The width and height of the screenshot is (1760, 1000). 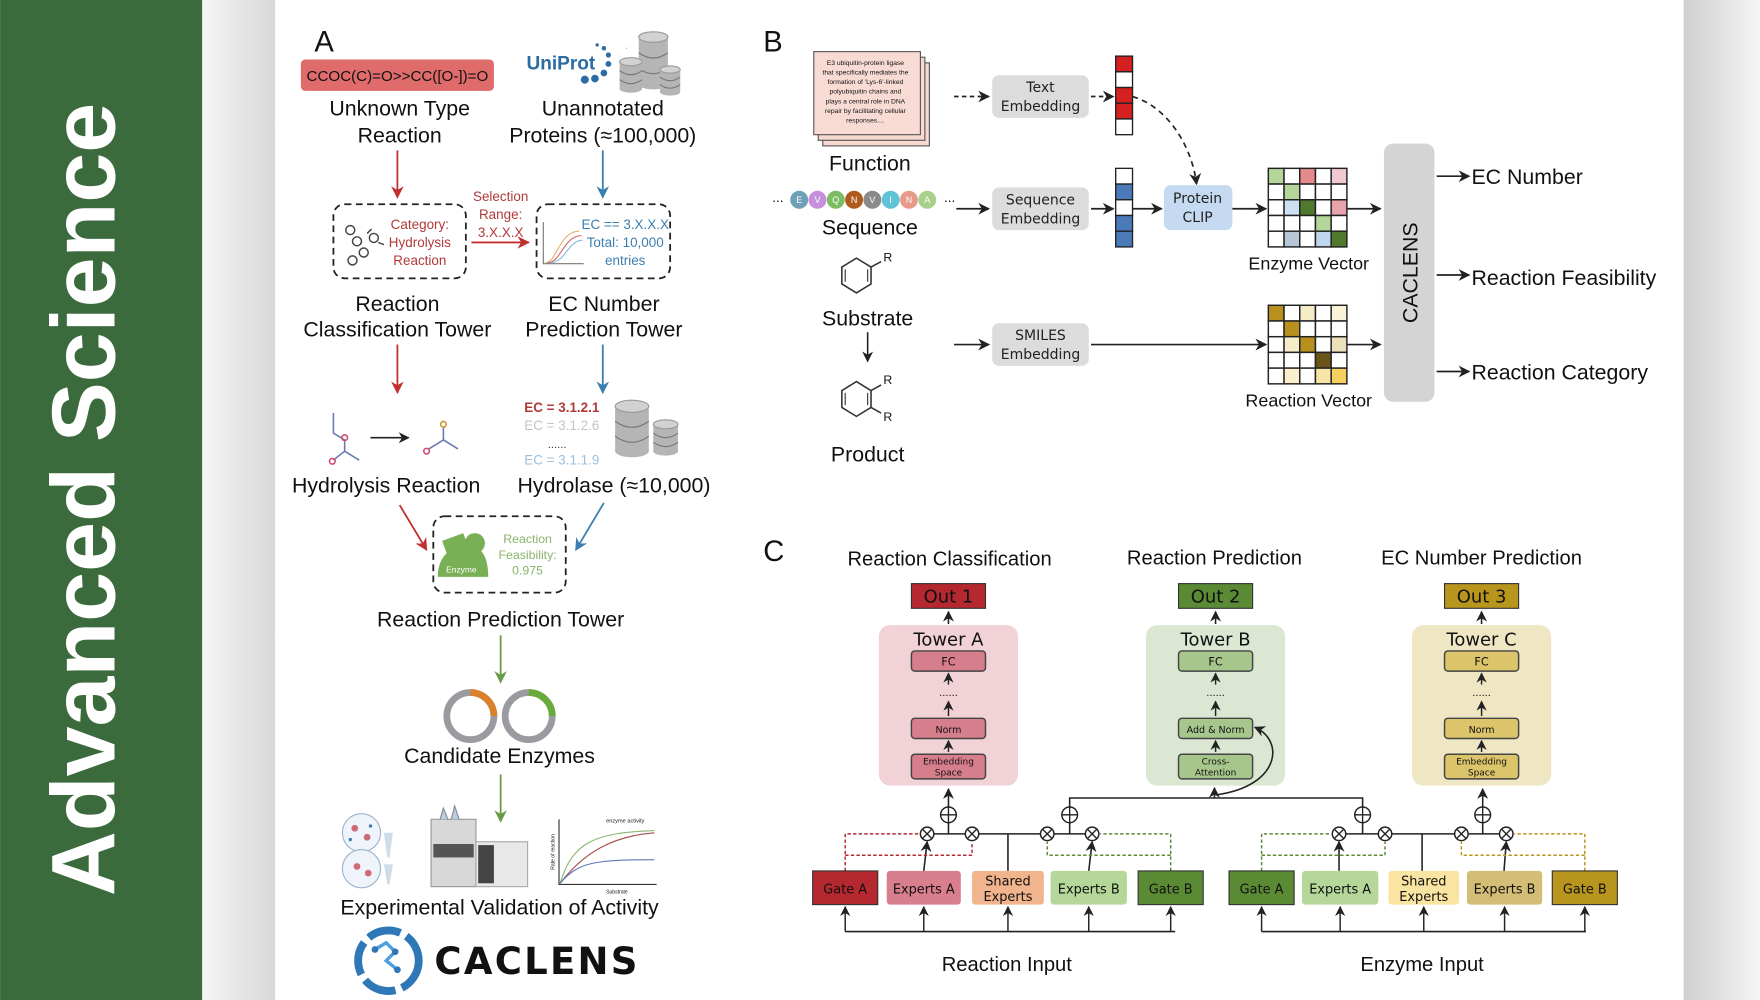 I want to click on category-line2: Hydrolysis, so click(x=420, y=242).